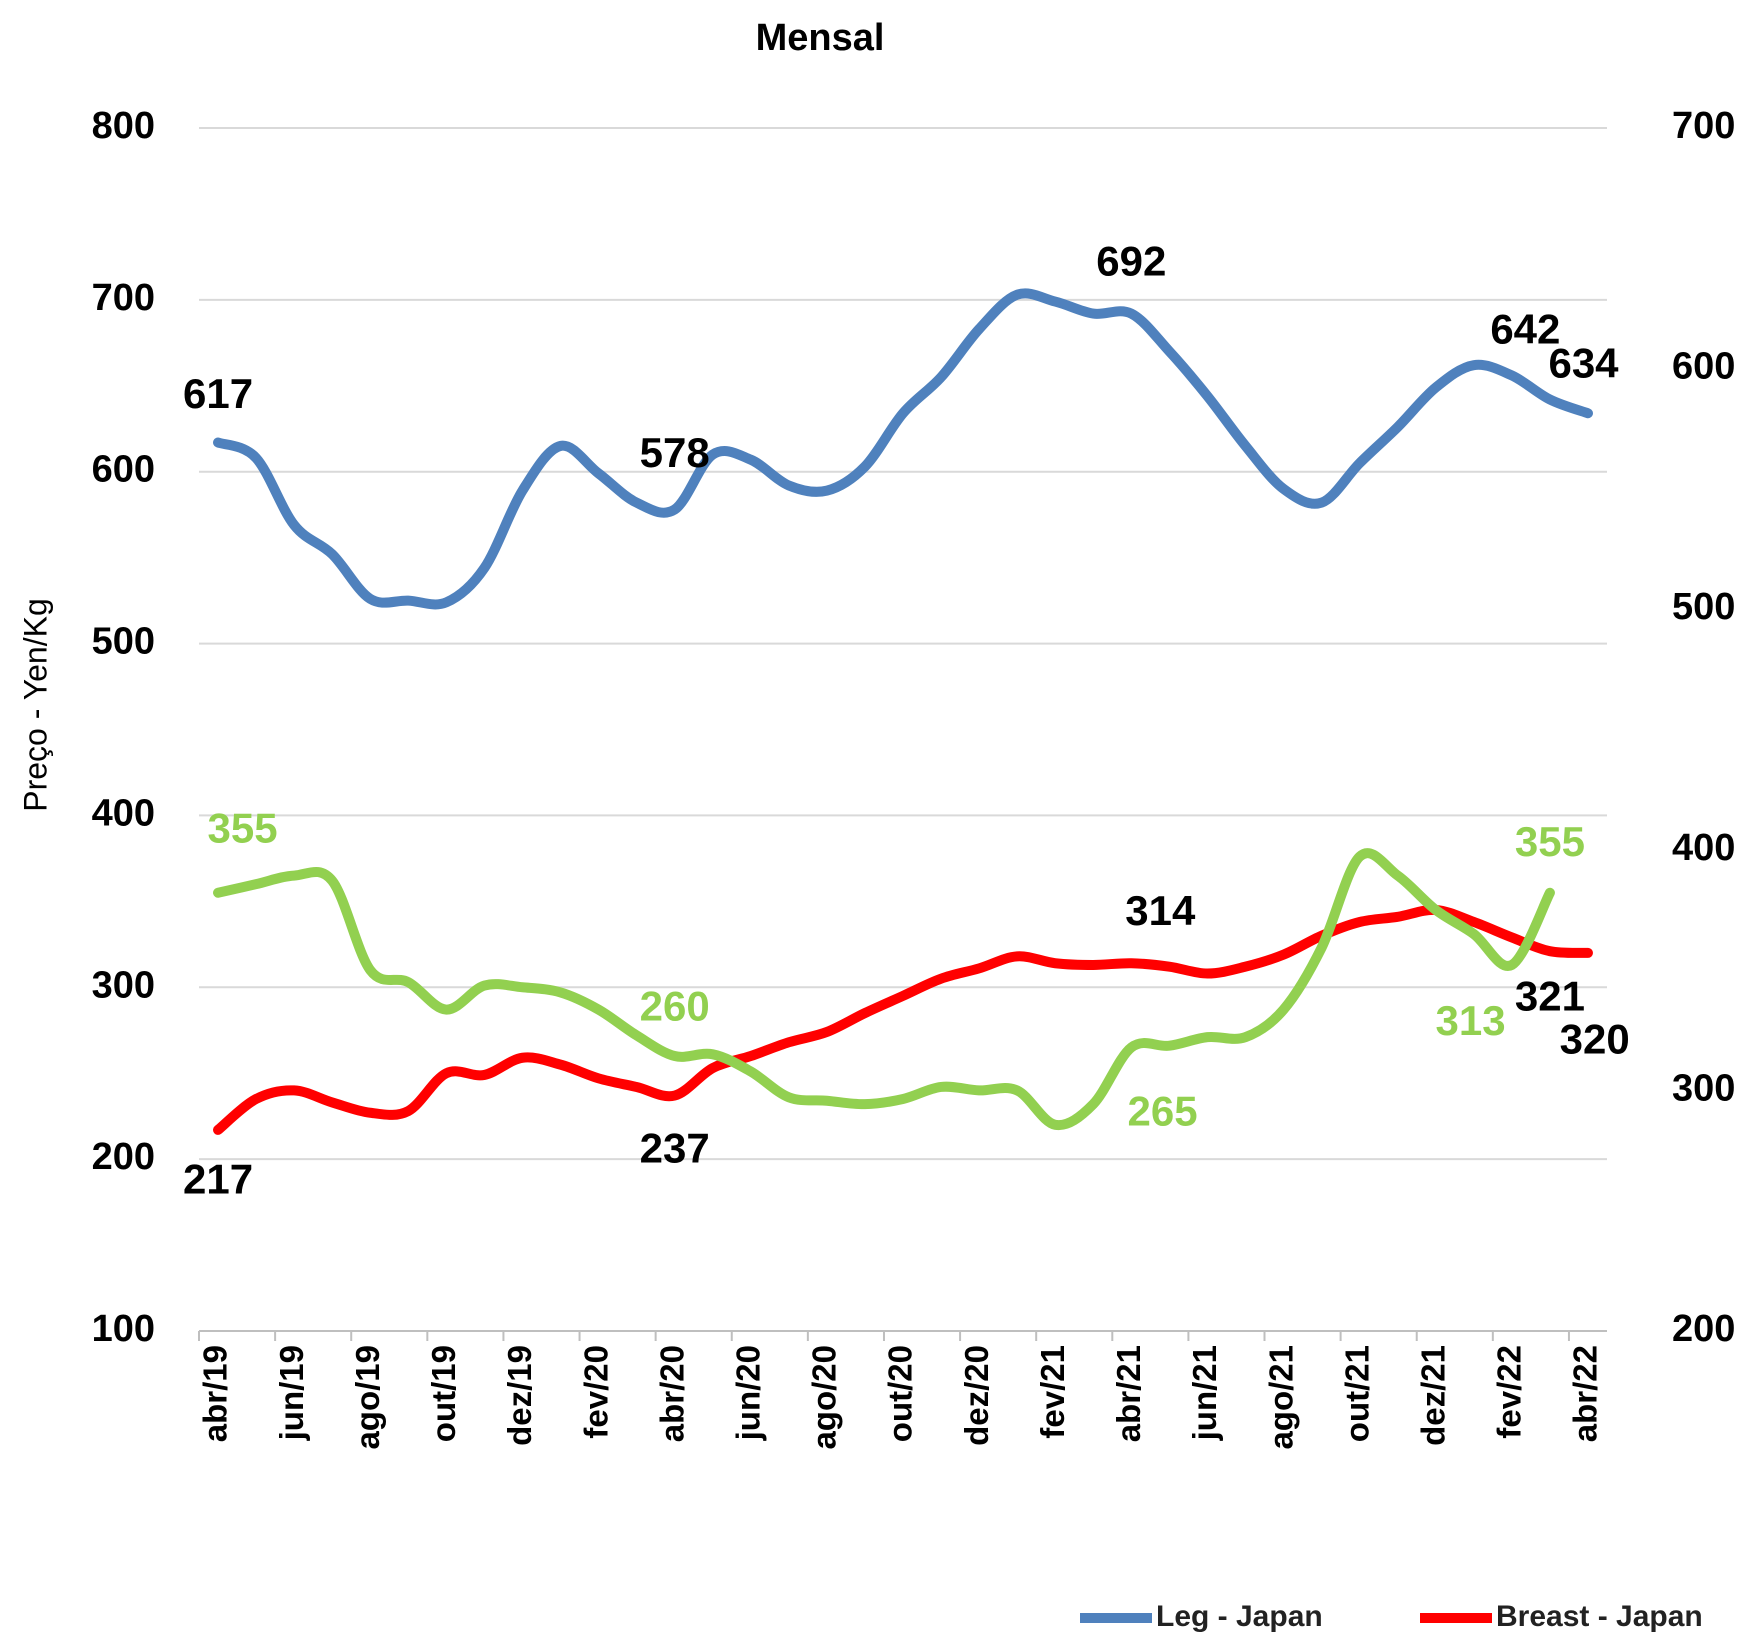 This screenshot has height=1636, width=1750. What do you see at coordinates (35, 704) in the screenshot?
I see `y-axis-label: Preço - Yen/Kg` at bounding box center [35, 704].